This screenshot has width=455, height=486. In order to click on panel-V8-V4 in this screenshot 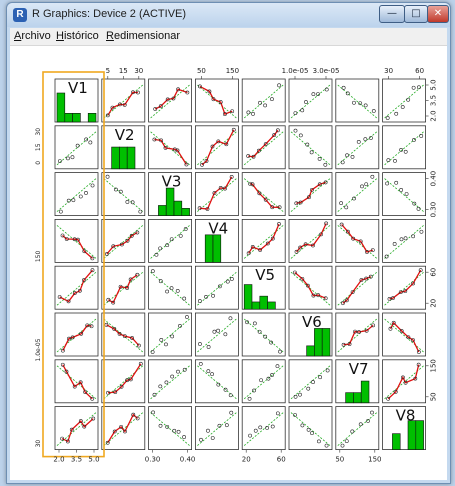, I will do `click(216, 428)`.